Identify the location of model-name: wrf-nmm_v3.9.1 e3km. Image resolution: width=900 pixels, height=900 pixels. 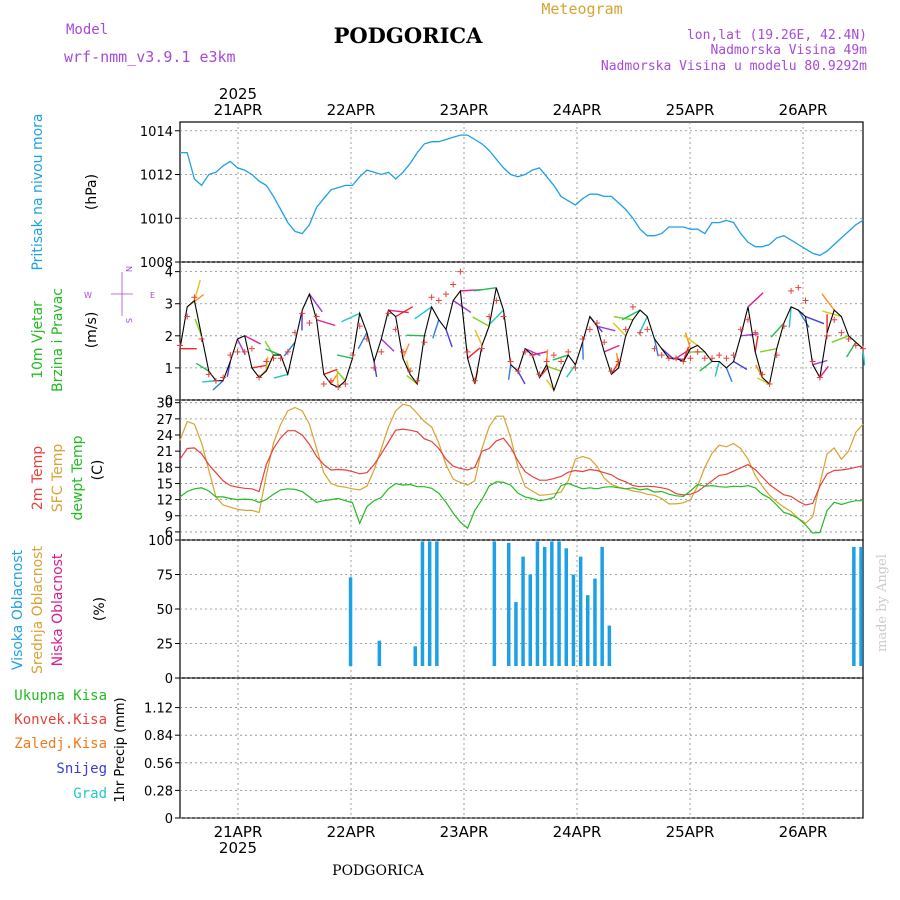
(150, 57).